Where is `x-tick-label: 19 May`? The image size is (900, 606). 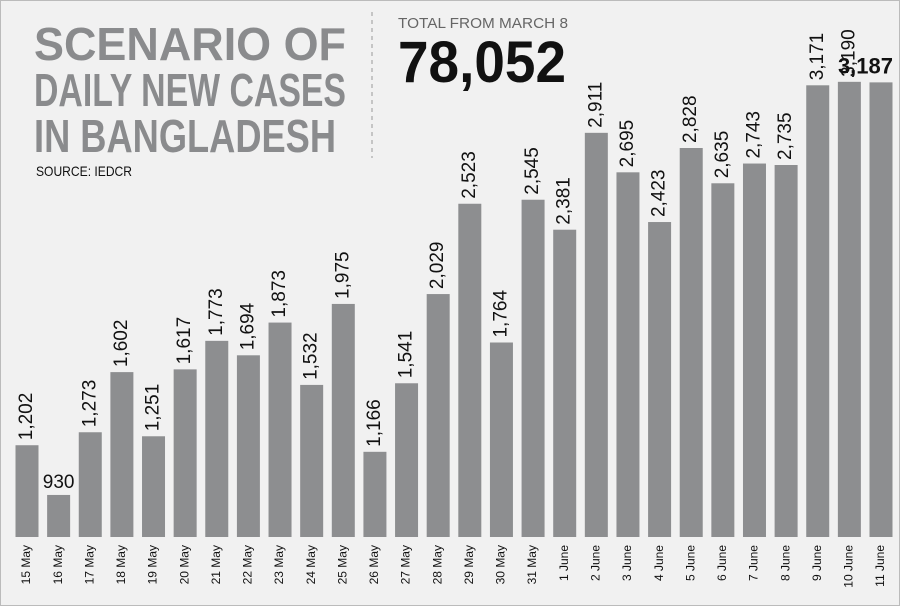 x-tick-label: 19 May is located at coordinates (153, 564).